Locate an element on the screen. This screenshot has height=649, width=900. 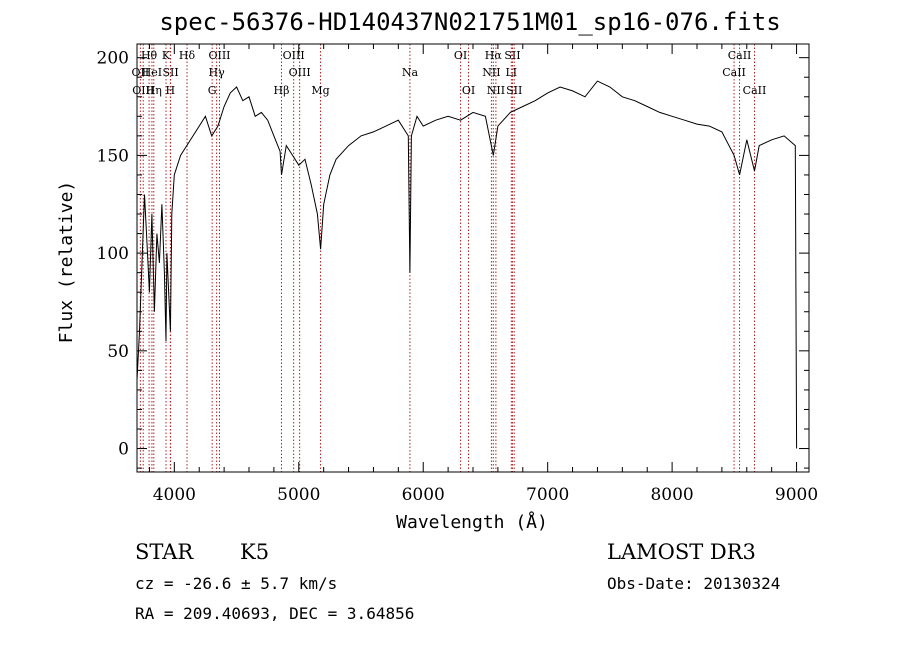
line-label: G is located at coordinates (212, 90).